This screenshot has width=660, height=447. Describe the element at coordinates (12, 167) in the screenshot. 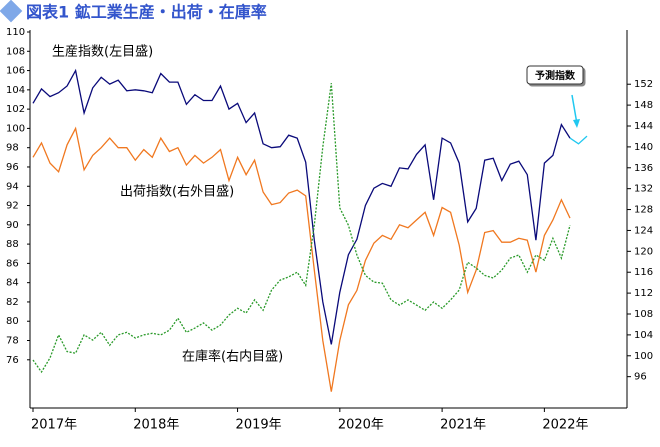

I see `y-tick-label: 96` at that location.